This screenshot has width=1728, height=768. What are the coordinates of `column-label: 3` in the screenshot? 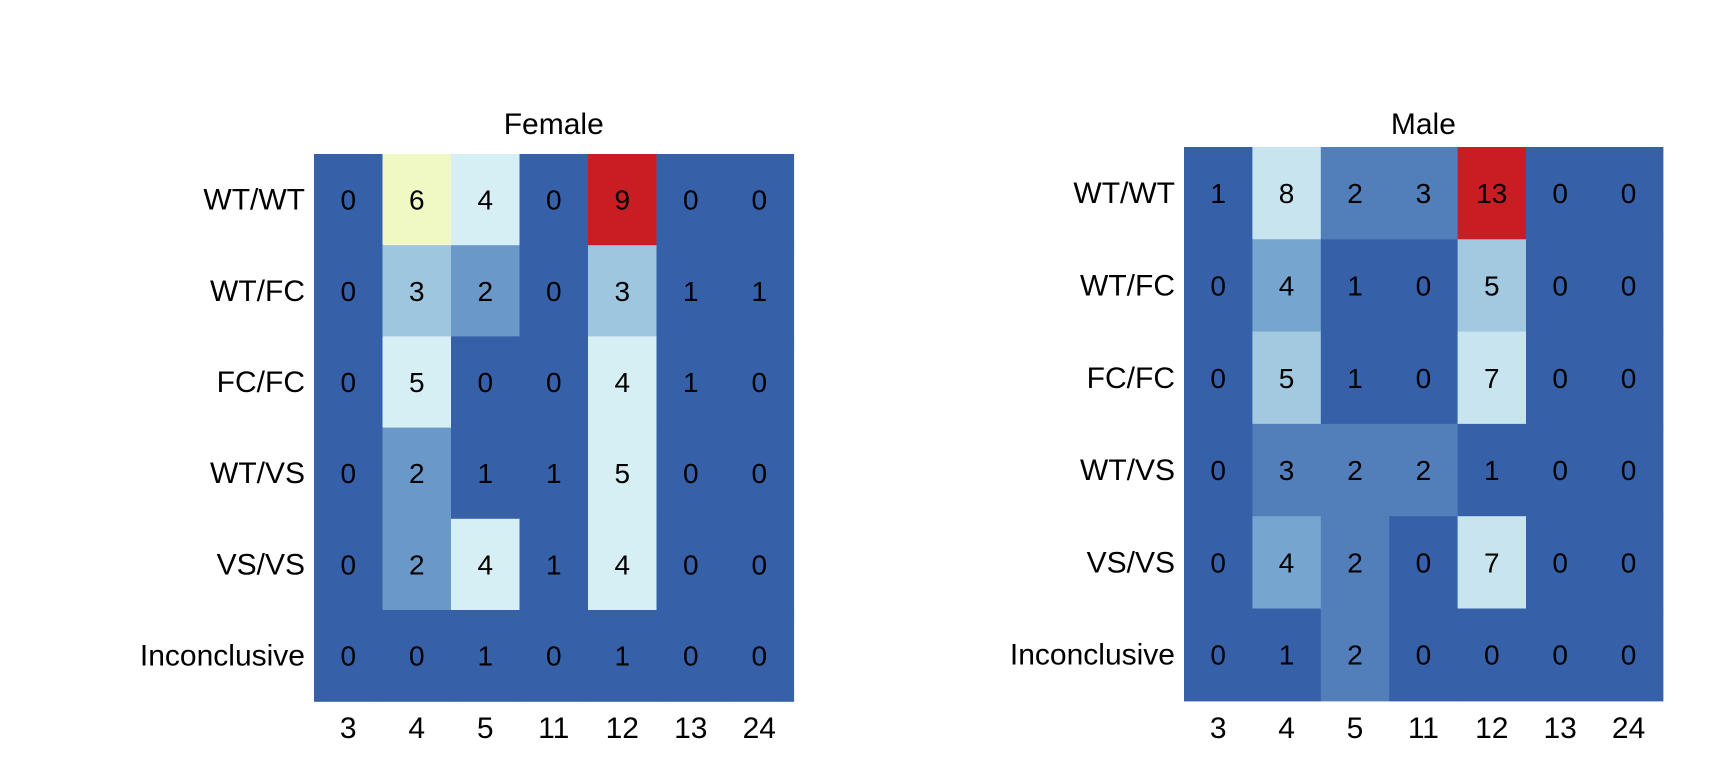 It's located at (348, 728).